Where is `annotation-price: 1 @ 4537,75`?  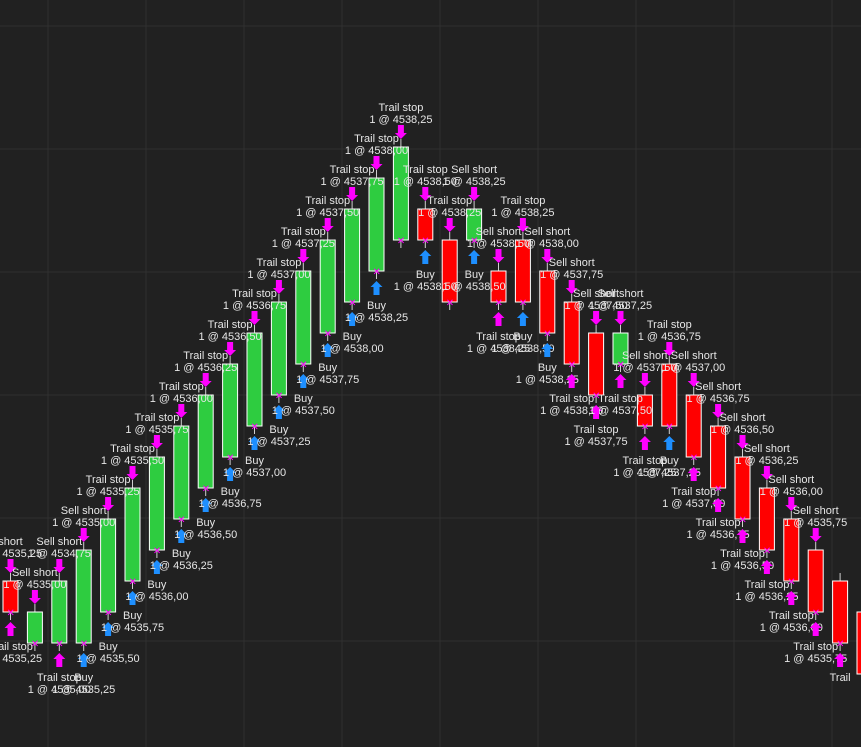
annotation-price: 1 @ 4537,75 is located at coordinates (571, 275).